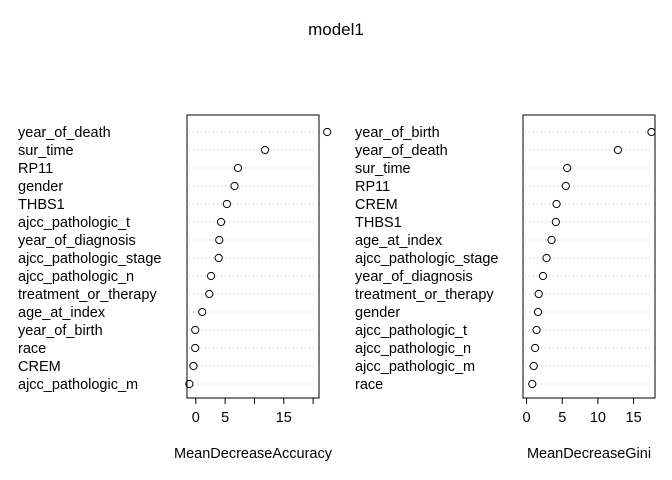 The height and width of the screenshot is (480, 672). I want to click on chart-title: model1, so click(336, 29).